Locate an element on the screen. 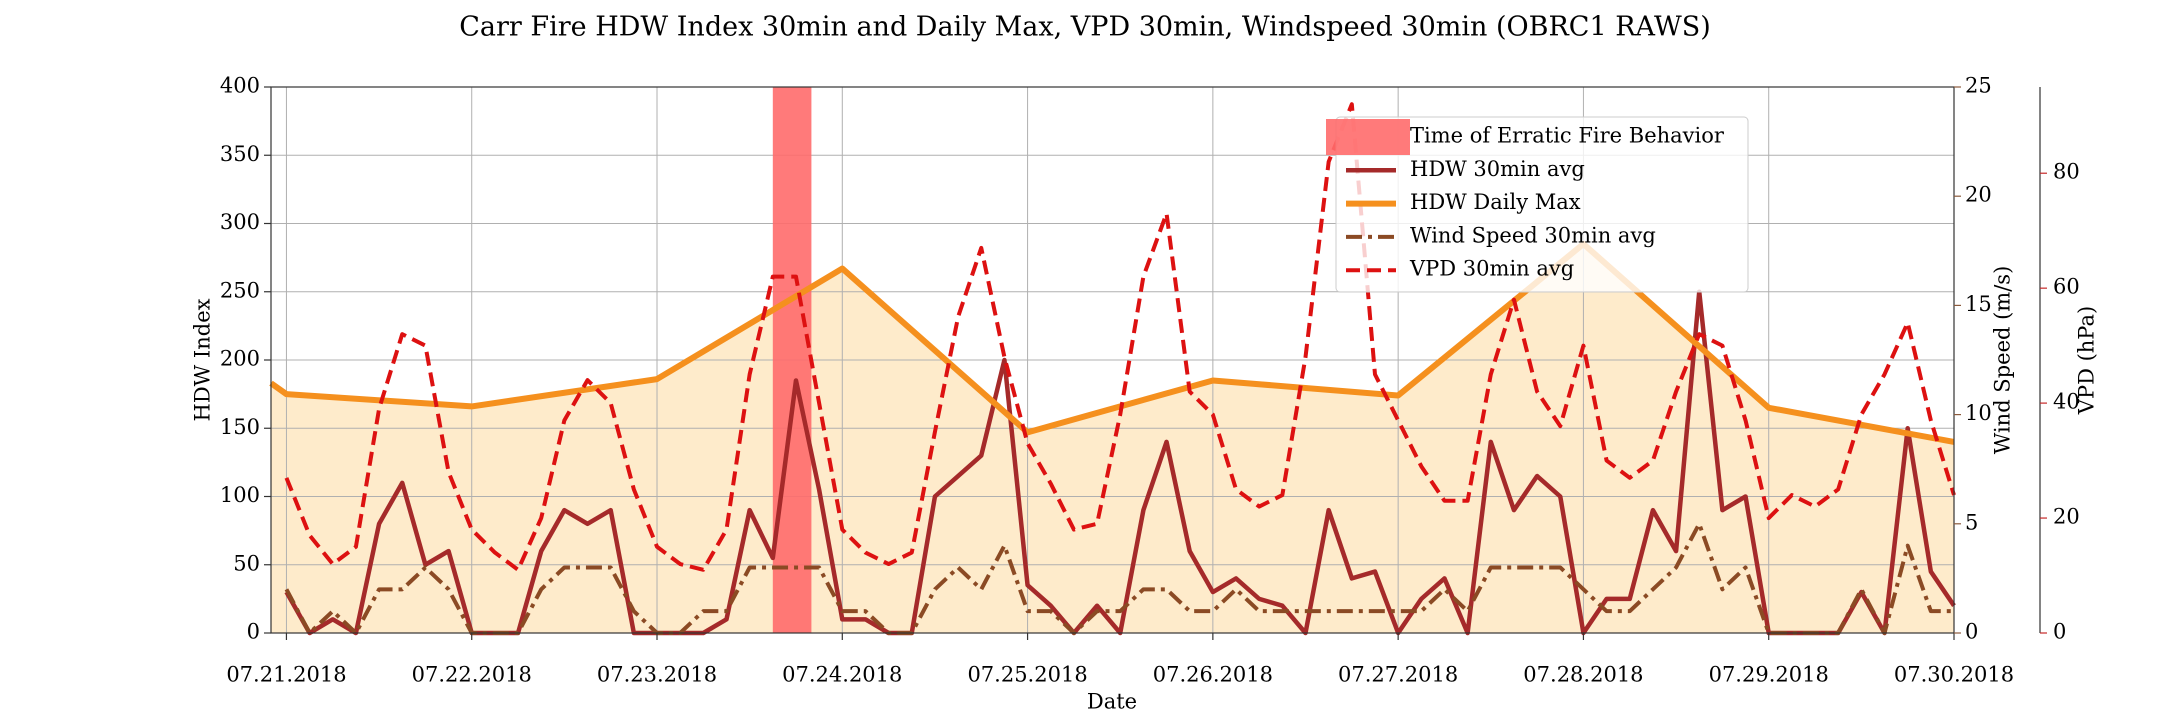 The width and height of the screenshot is (2160, 720). y2-tick-label: 15 is located at coordinates (1978, 304).